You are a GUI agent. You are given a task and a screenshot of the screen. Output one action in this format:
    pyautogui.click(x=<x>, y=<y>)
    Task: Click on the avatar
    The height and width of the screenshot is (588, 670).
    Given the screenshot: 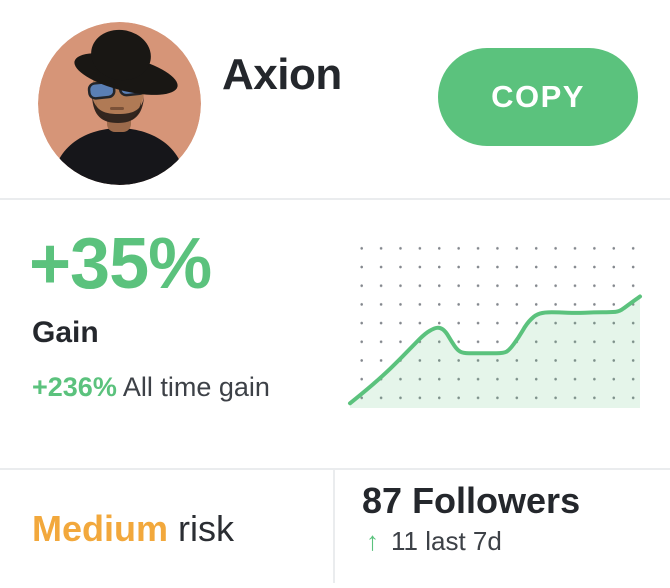 What is the action you would take?
    pyautogui.click(x=119, y=103)
    